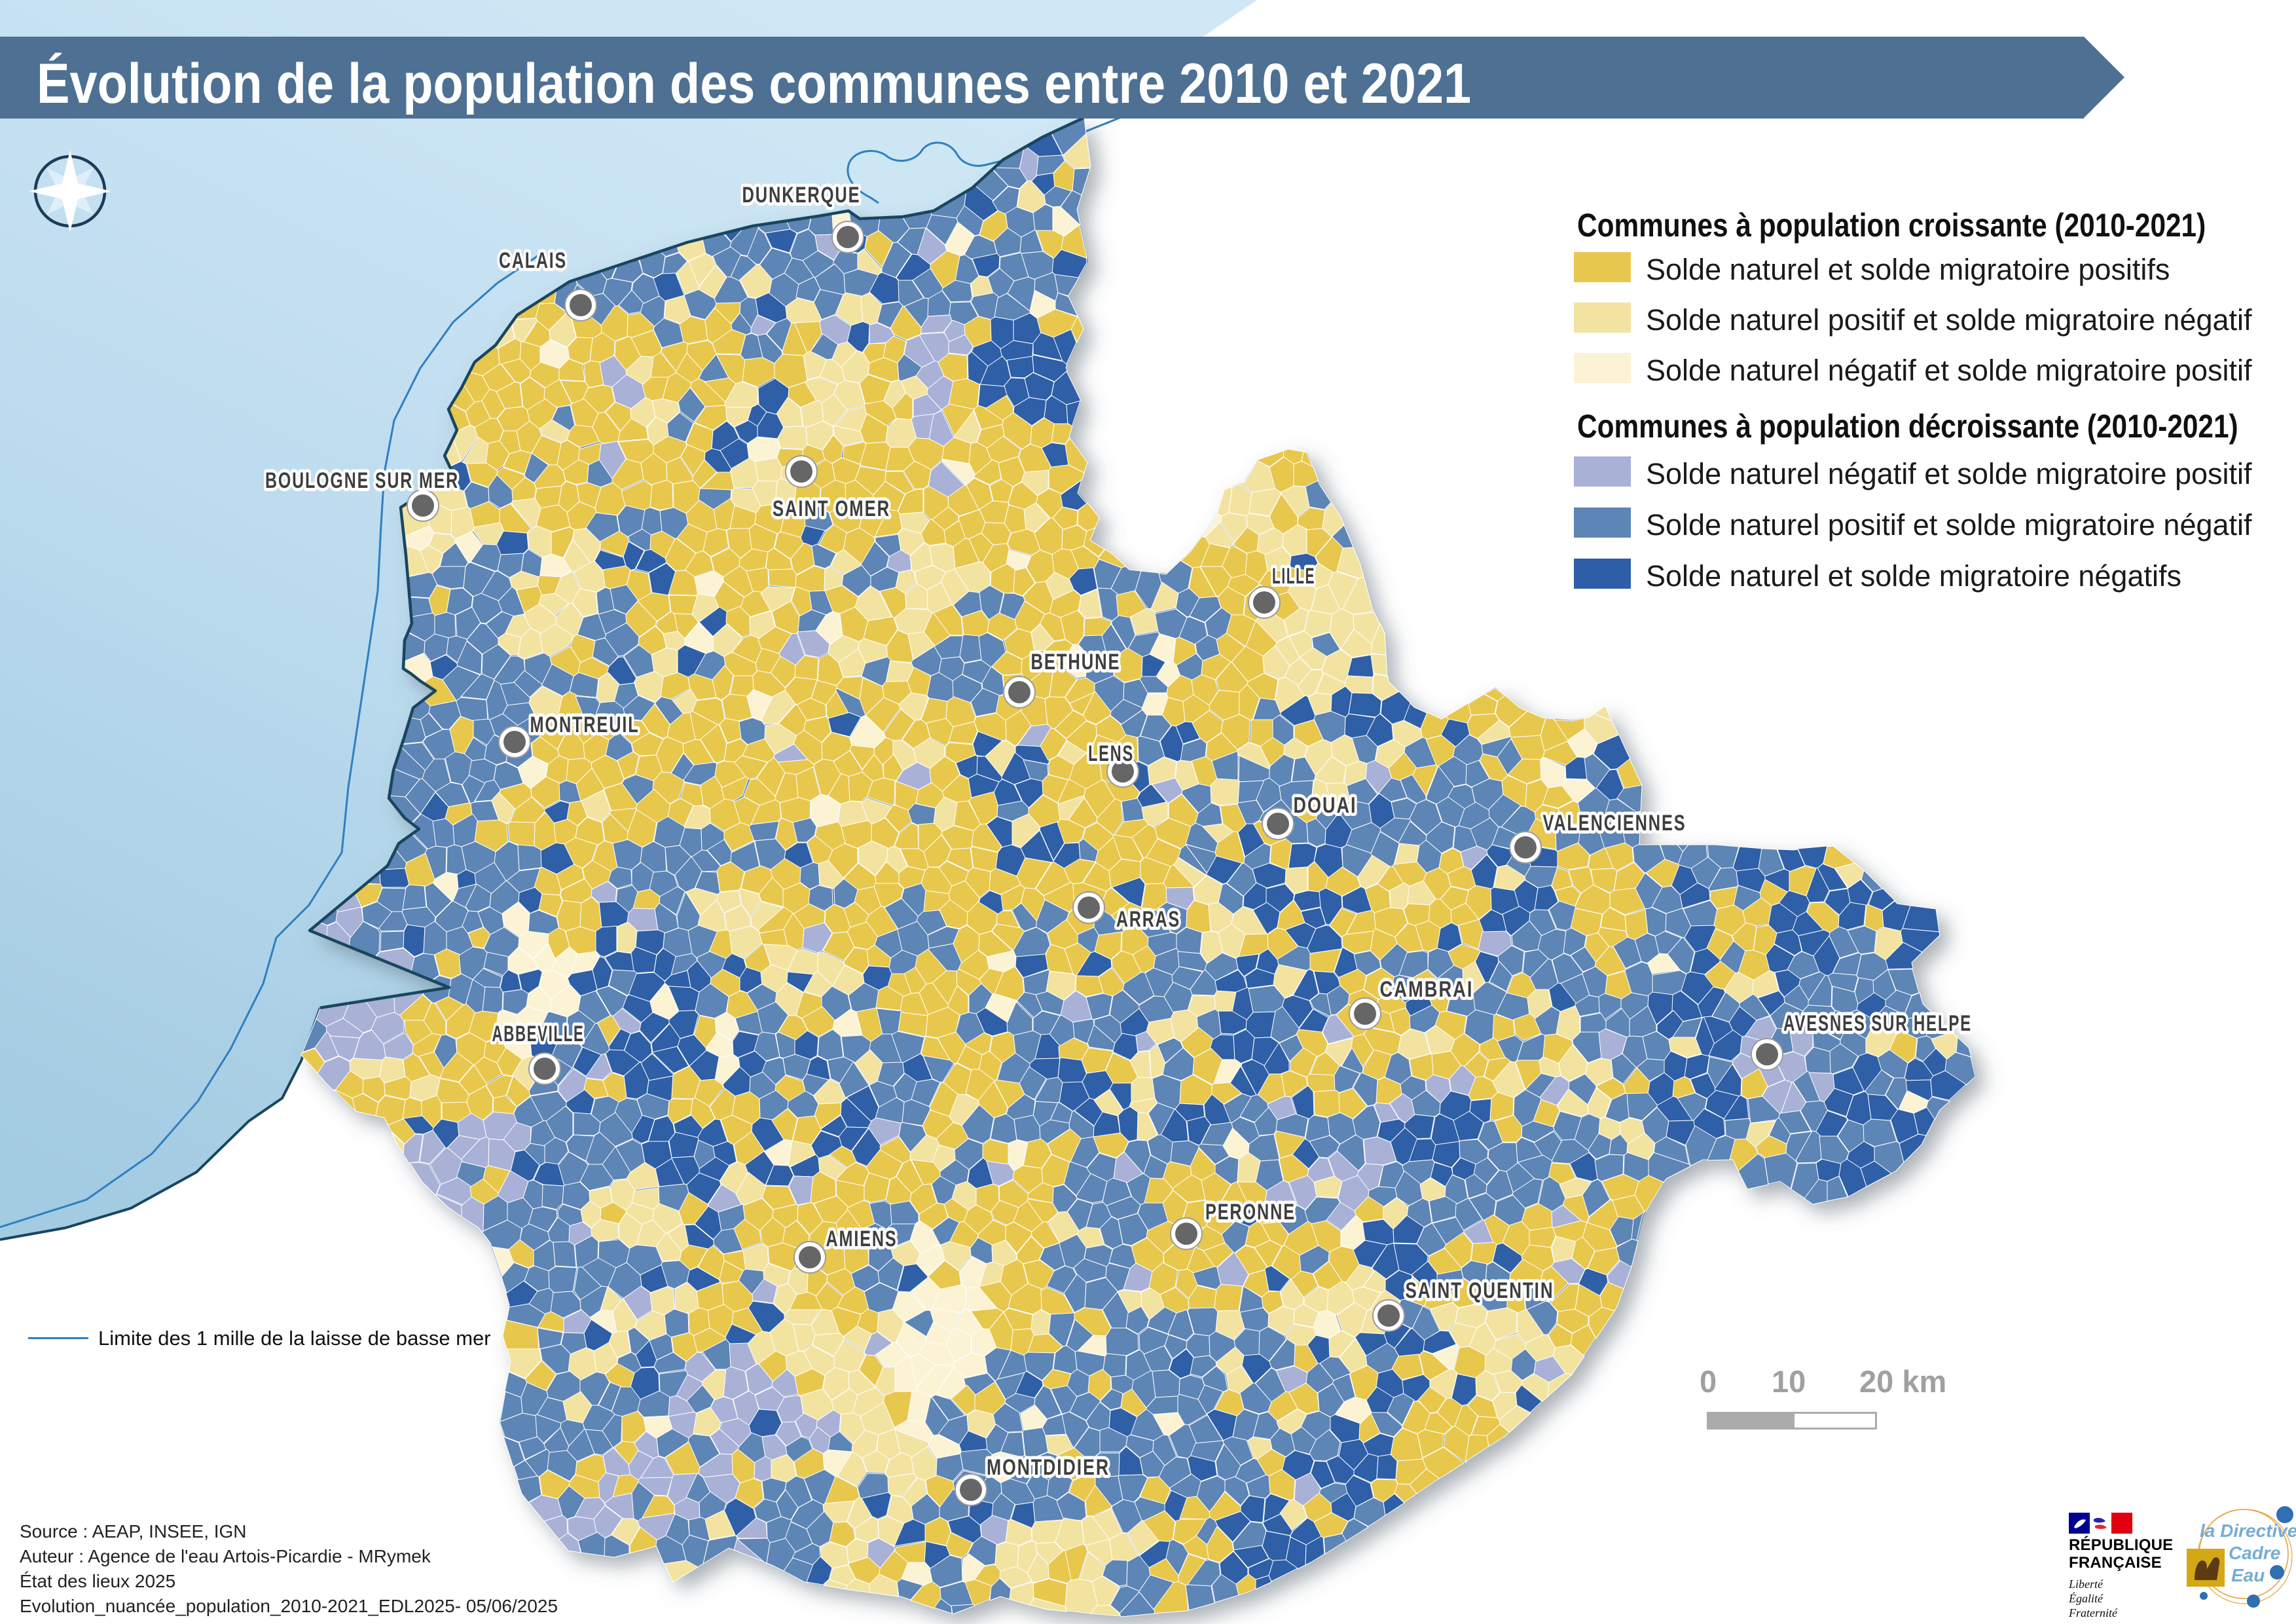 This screenshot has height=1624, width=2296. I want to click on svg-text: SAINT QUENTIN, so click(1480, 1290).